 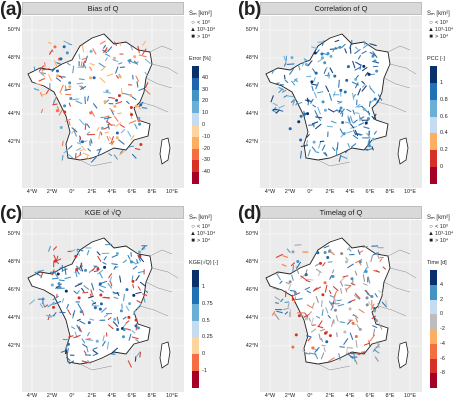 I want to click on size-legend-item: ■ > 10⁴, so click(x=449, y=36).